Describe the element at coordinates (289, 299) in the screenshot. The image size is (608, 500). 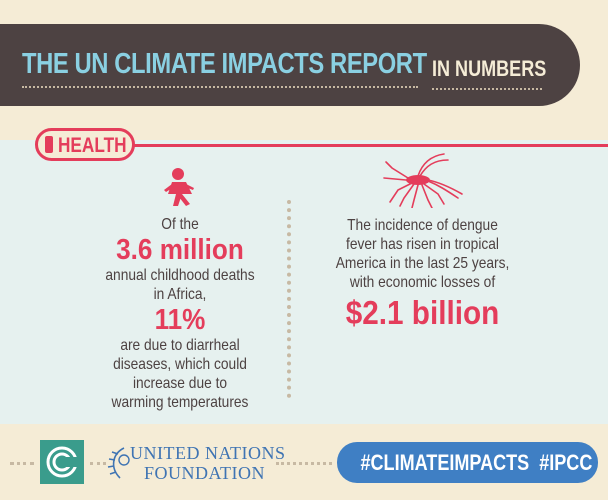
I see `column-divider` at that location.